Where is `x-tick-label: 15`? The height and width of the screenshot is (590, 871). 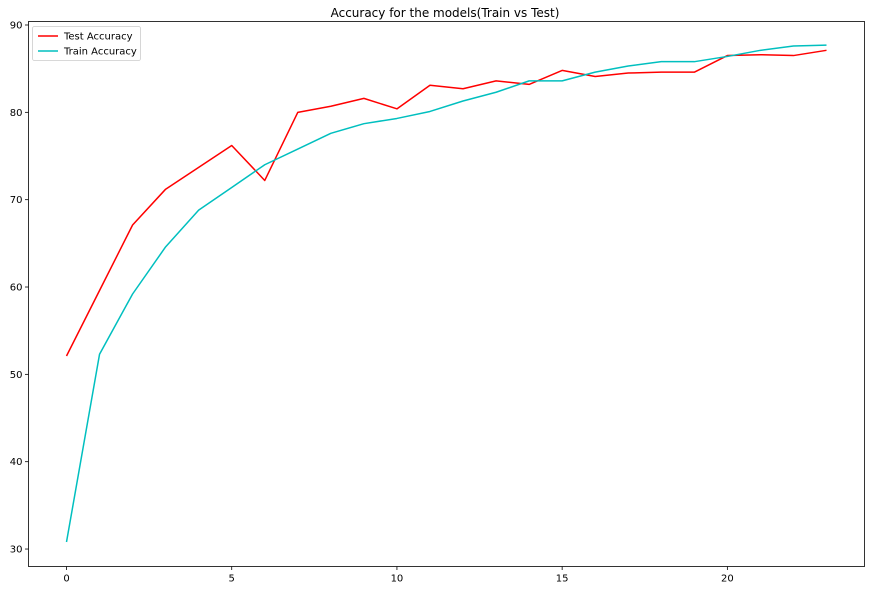
x-tick-label: 15 is located at coordinates (562, 579).